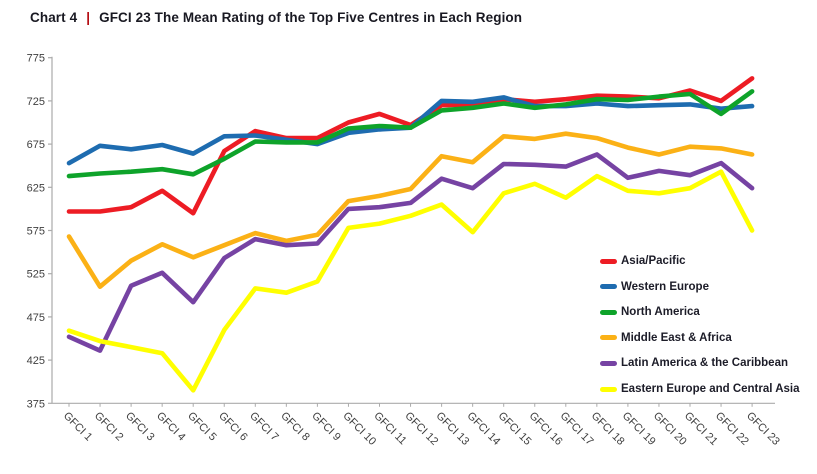 Image resolution: width=817 pixels, height=474 pixels. What do you see at coordinates (389, 428) in the screenshot?
I see `x-axis-tick-label: GFCI 11` at bounding box center [389, 428].